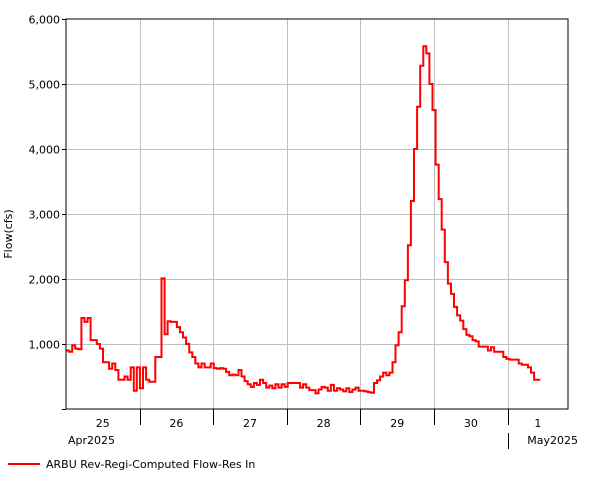 The height and width of the screenshot is (480, 601). What do you see at coordinates (176, 423) in the screenshot?
I see `x-tick-label: 26` at bounding box center [176, 423].